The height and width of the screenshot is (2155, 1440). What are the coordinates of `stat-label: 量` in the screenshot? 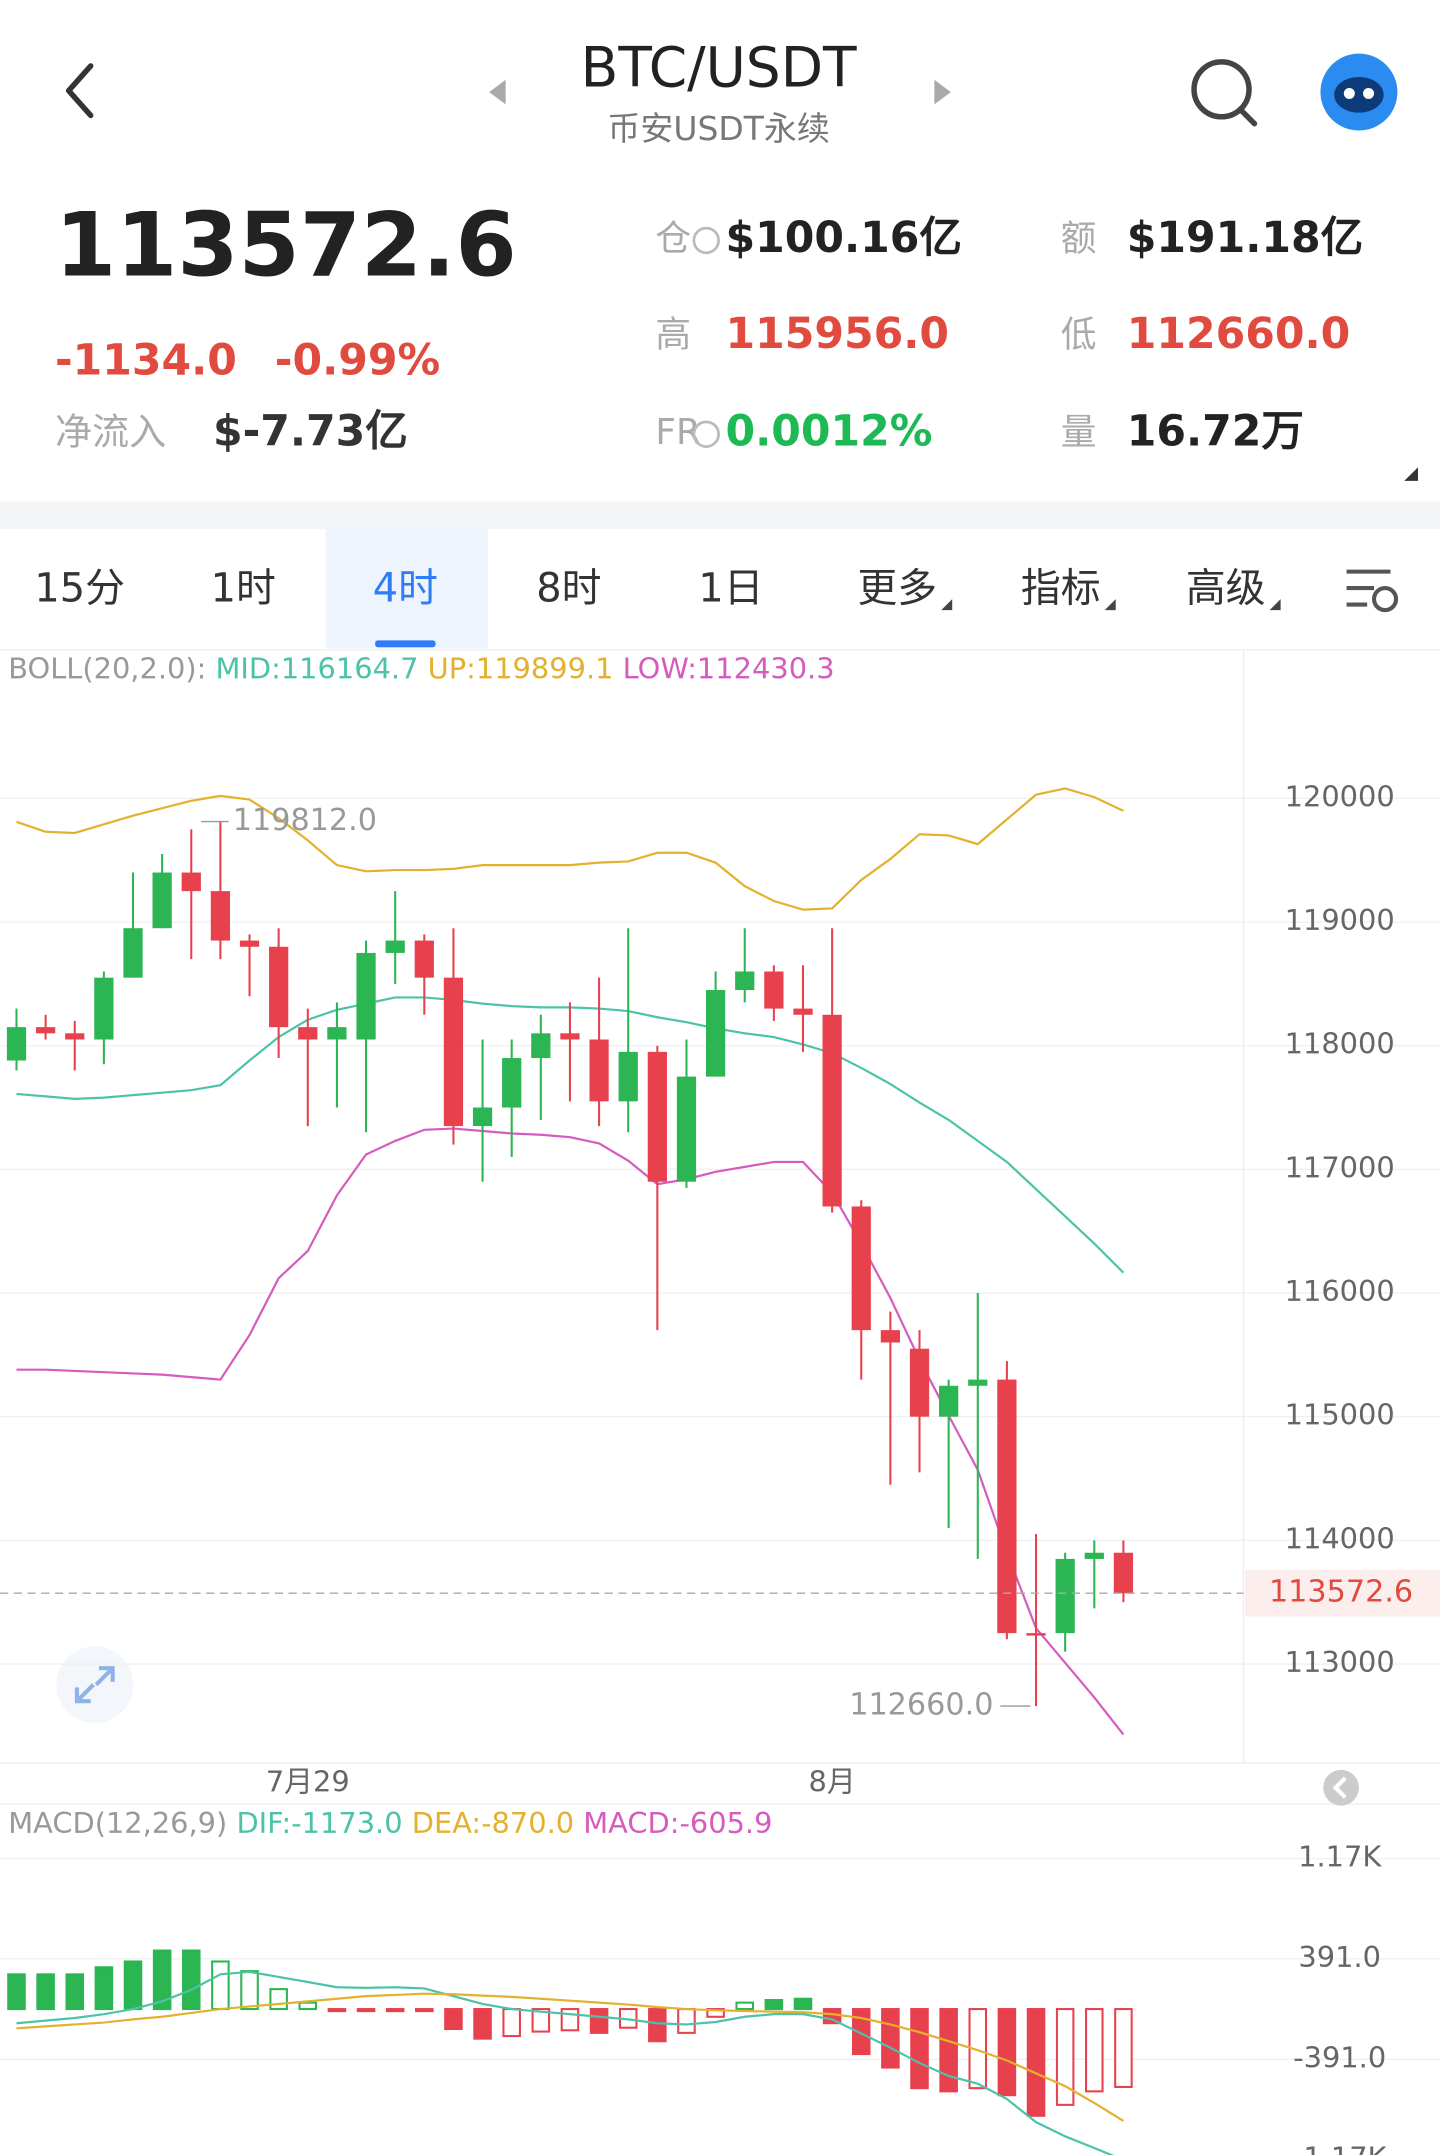 It's located at (1079, 432).